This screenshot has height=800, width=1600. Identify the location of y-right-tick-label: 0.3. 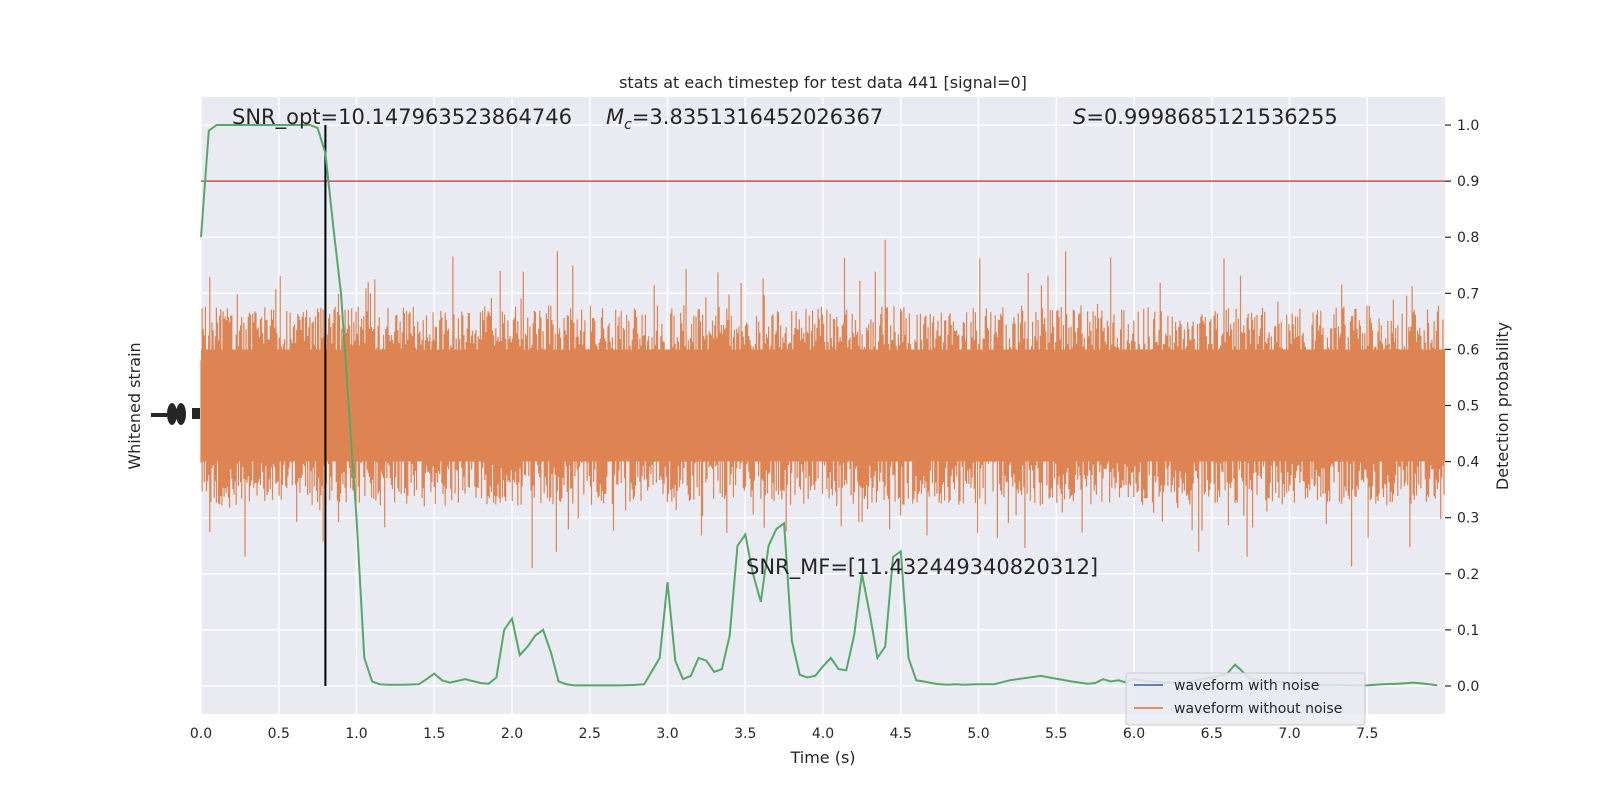
(1468, 519).